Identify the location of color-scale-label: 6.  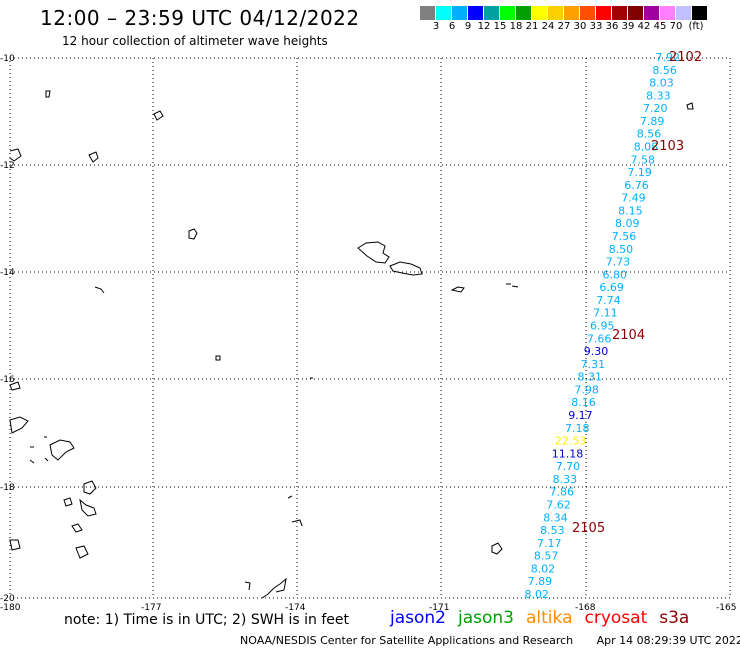
(452, 26).